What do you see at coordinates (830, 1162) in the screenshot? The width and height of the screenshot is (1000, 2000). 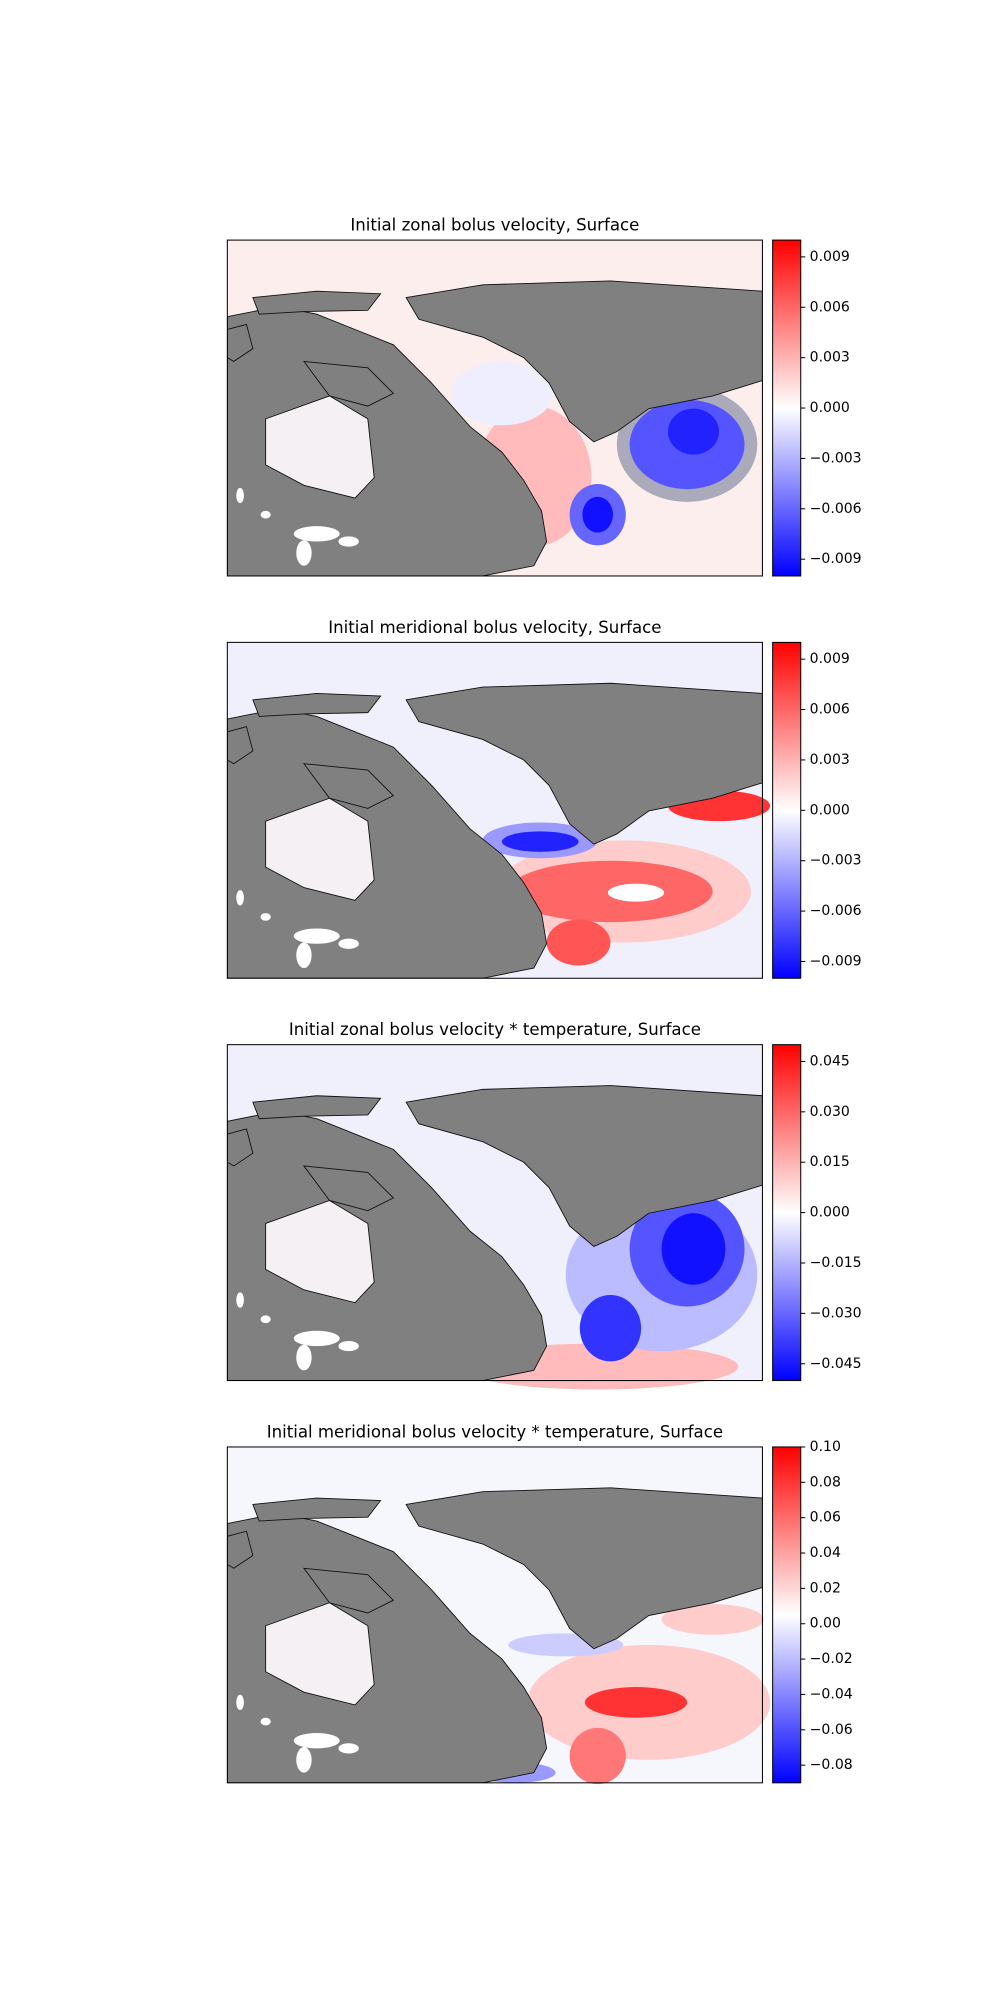 I see `colorbar-tick-label: 0.015` at bounding box center [830, 1162].